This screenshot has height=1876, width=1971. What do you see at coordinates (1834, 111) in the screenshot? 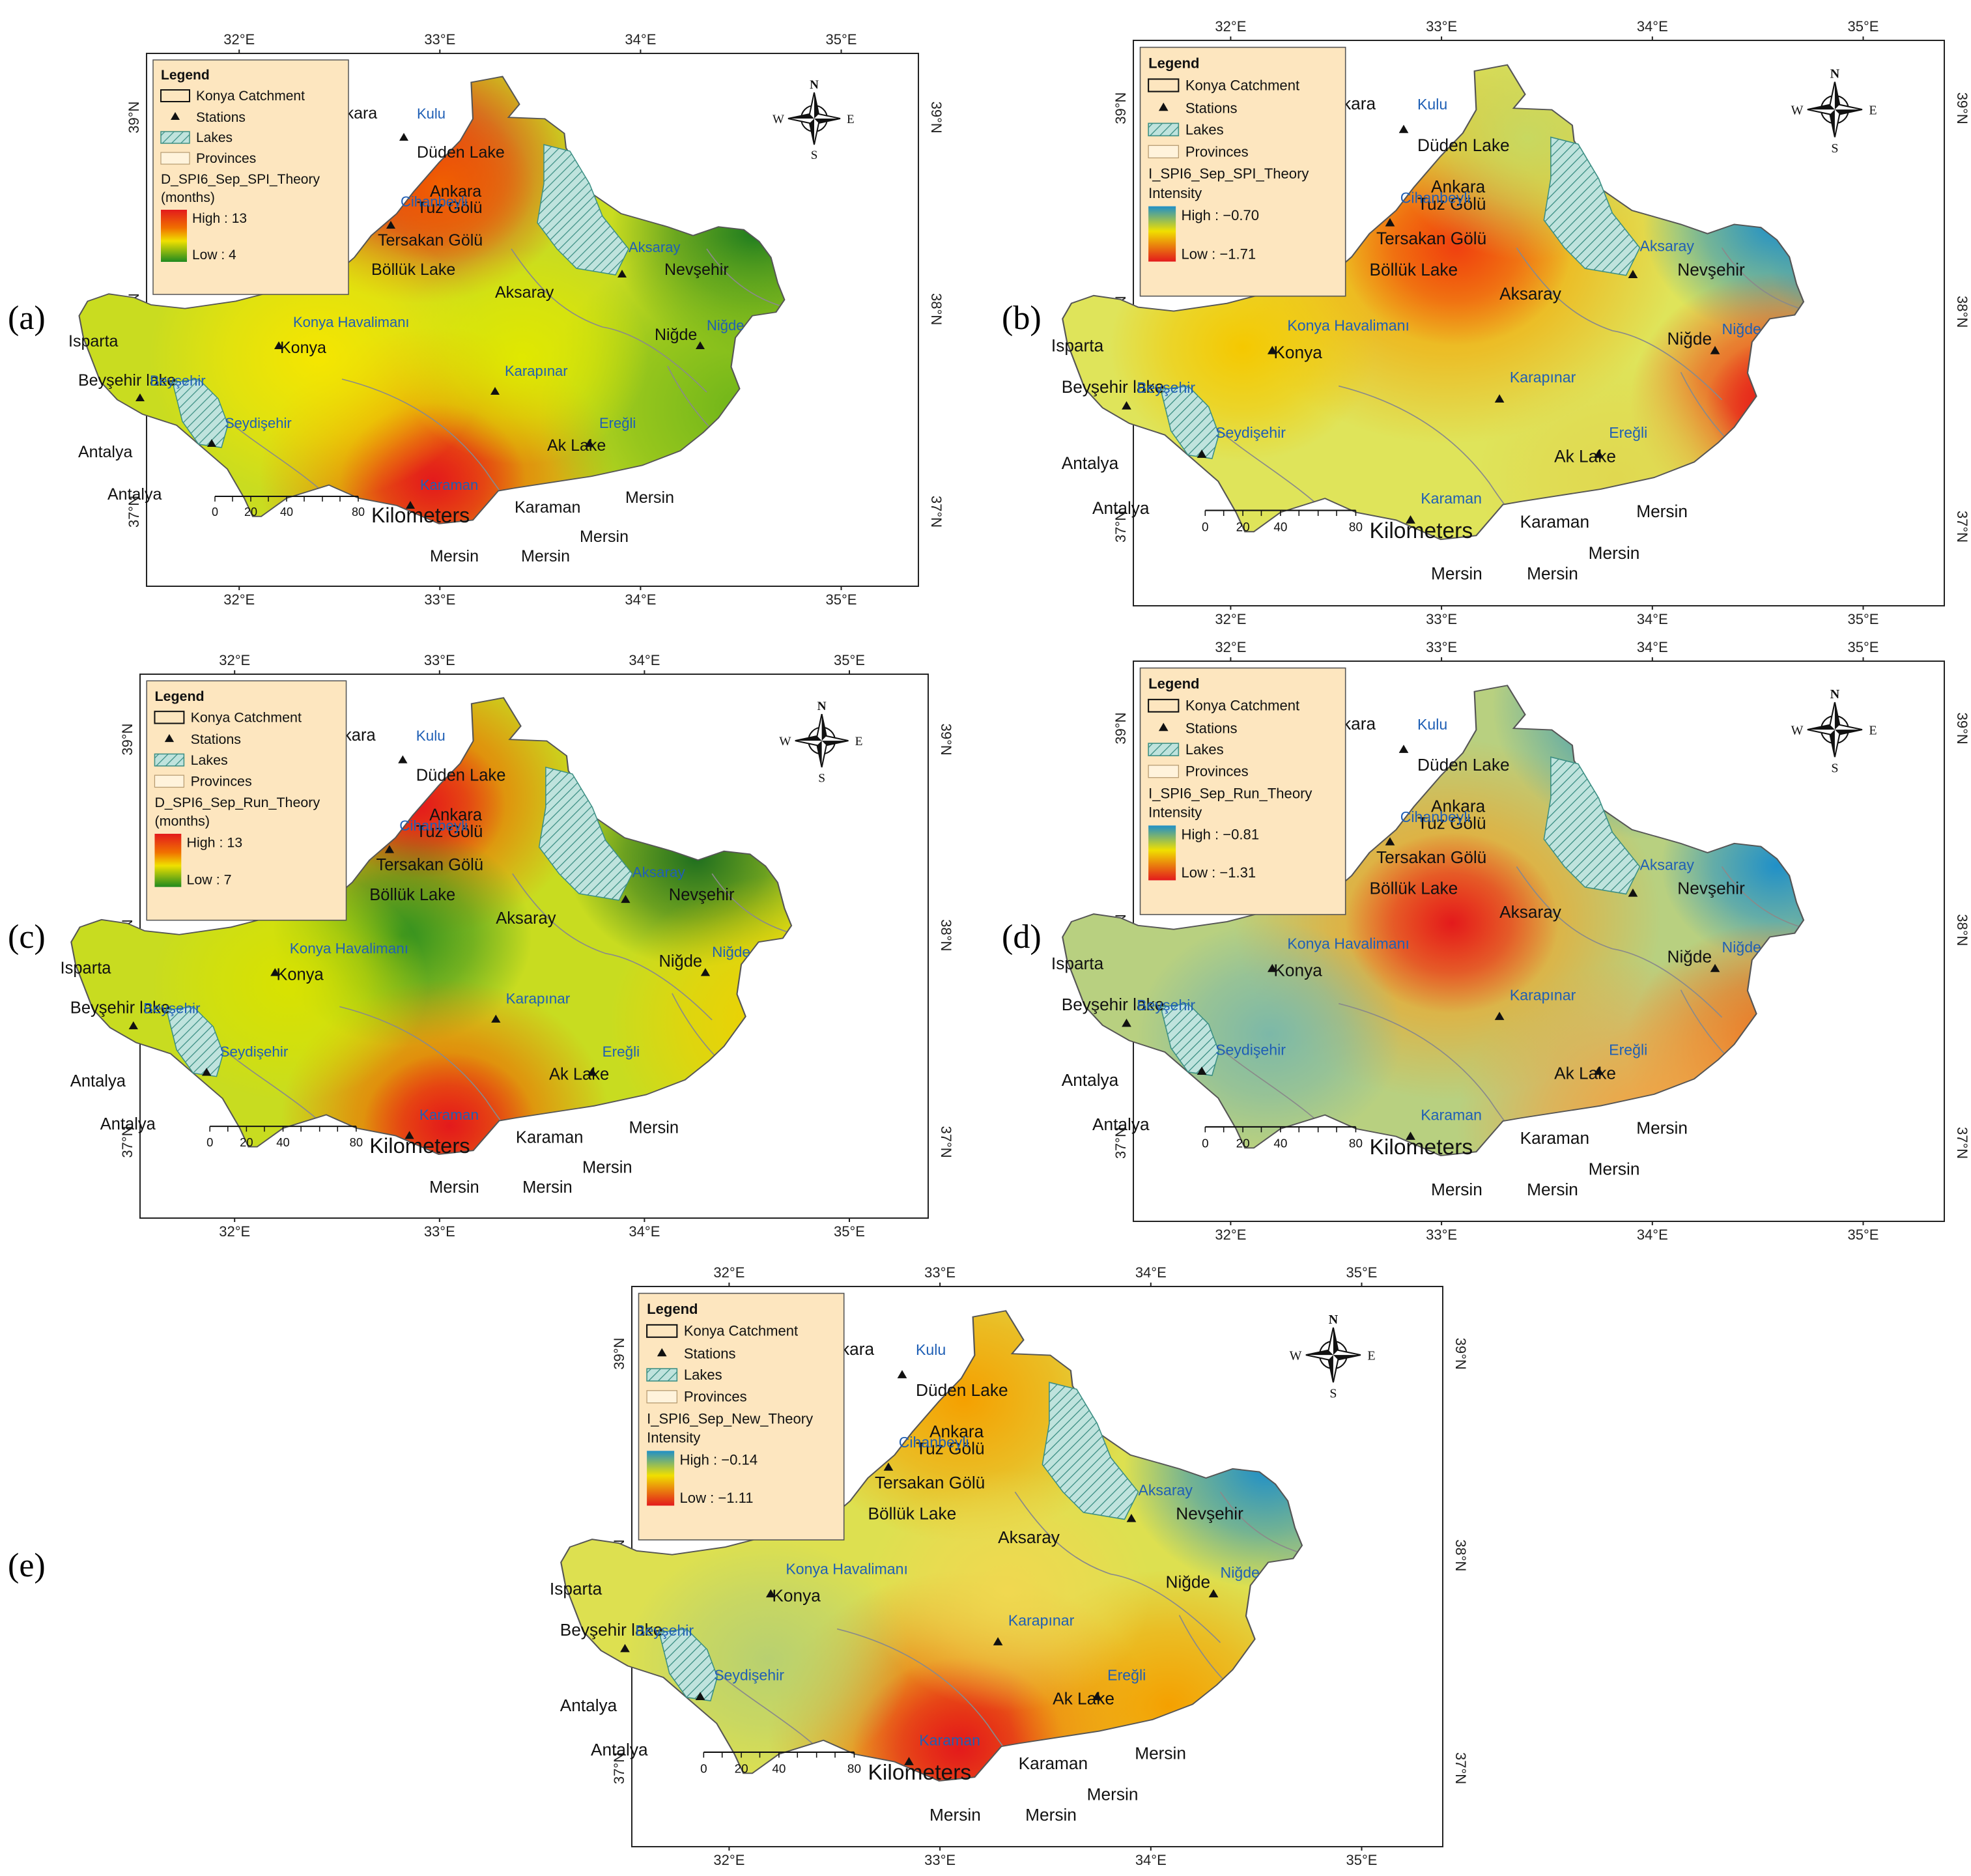
I see `north-arrow-icon: N S E W` at bounding box center [1834, 111].